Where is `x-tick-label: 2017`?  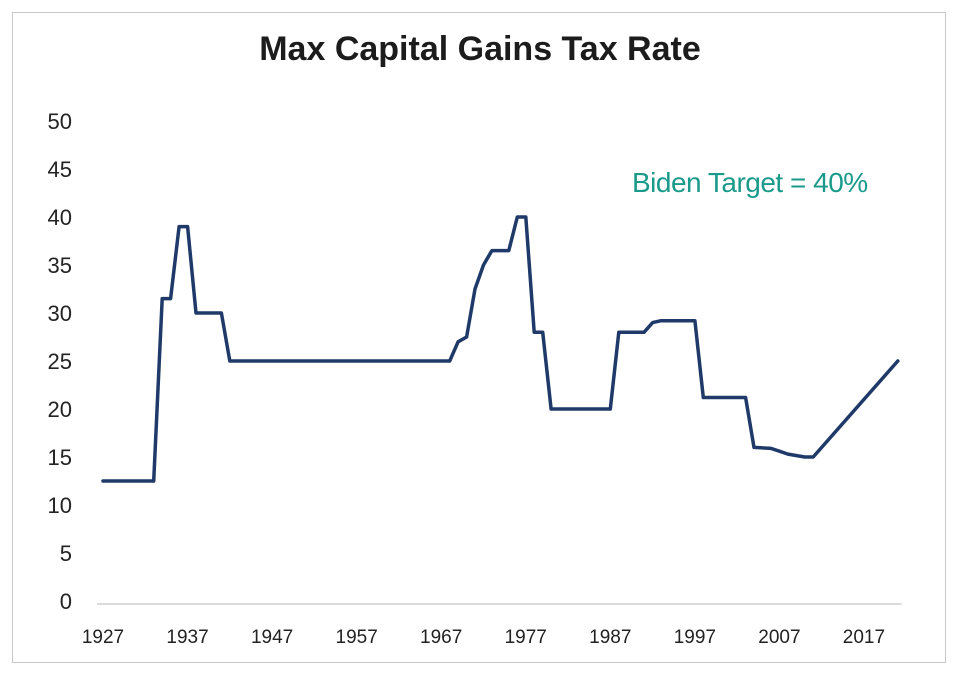
x-tick-label: 2017 is located at coordinates (864, 637).